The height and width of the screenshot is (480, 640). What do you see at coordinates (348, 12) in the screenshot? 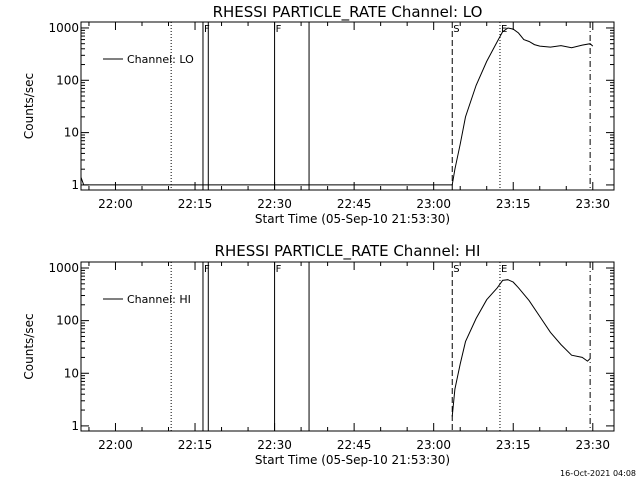
I see `chart-title: RHESSI PARTICLE_RATE Channel: LO` at bounding box center [348, 12].